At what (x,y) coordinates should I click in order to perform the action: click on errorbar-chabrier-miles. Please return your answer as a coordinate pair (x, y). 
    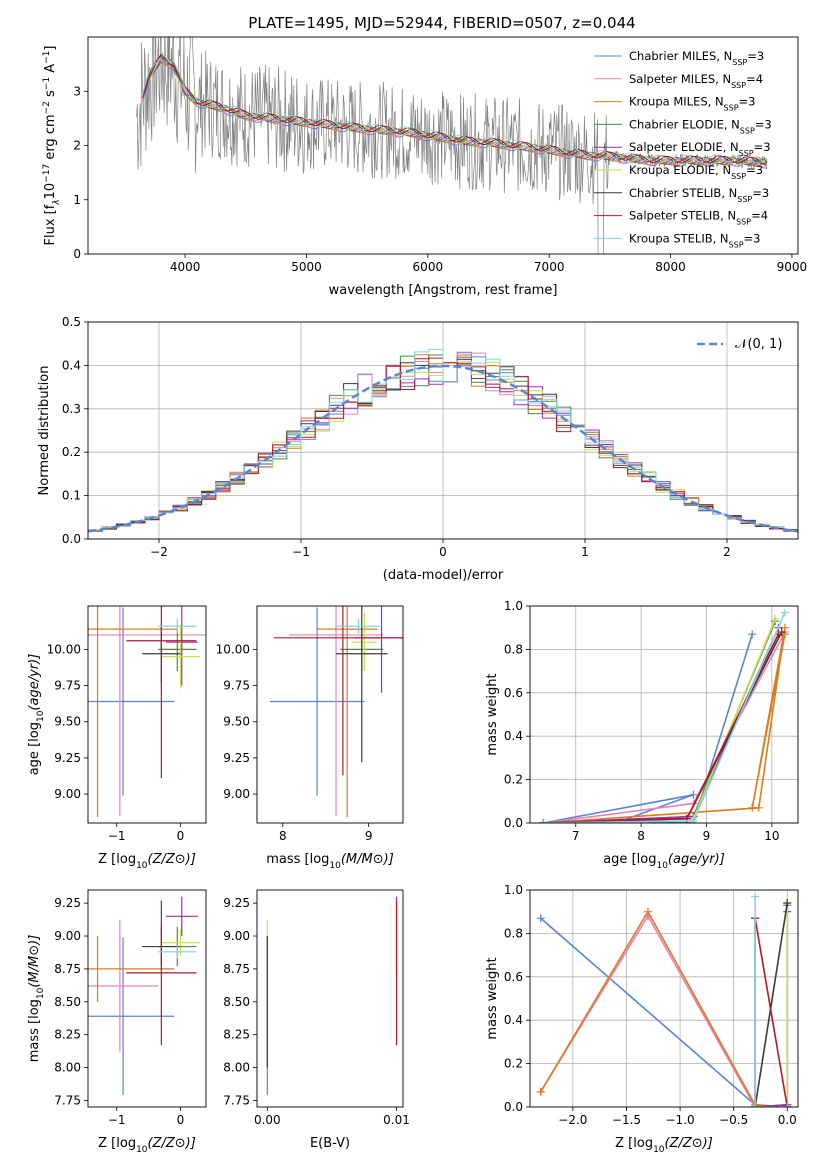
    Looking at the image, I should click on (131, 701).